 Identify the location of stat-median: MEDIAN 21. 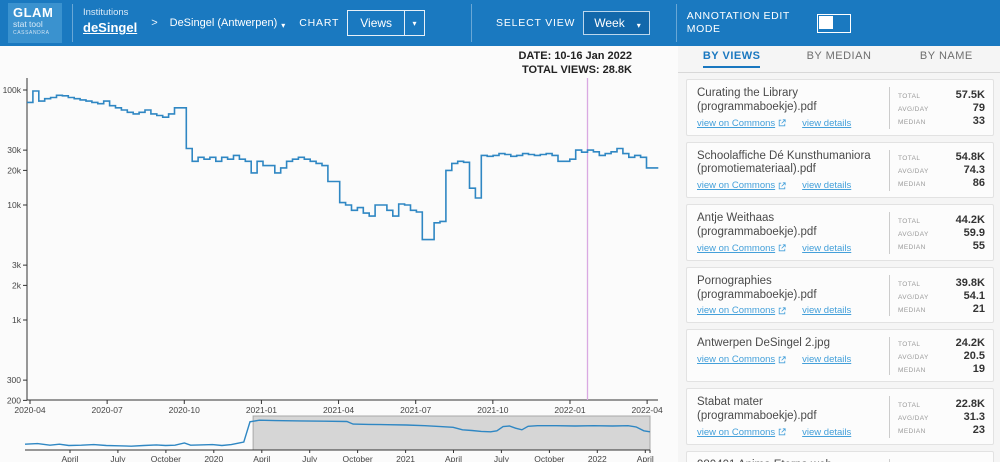
(941, 309).